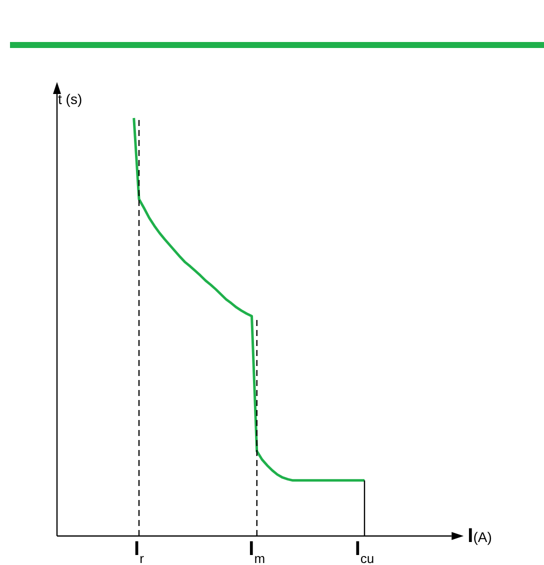 This screenshot has height=565, width=544. What do you see at coordinates (257, 551) in the screenshot?
I see `x-tick-label: I$_{m}$` at bounding box center [257, 551].